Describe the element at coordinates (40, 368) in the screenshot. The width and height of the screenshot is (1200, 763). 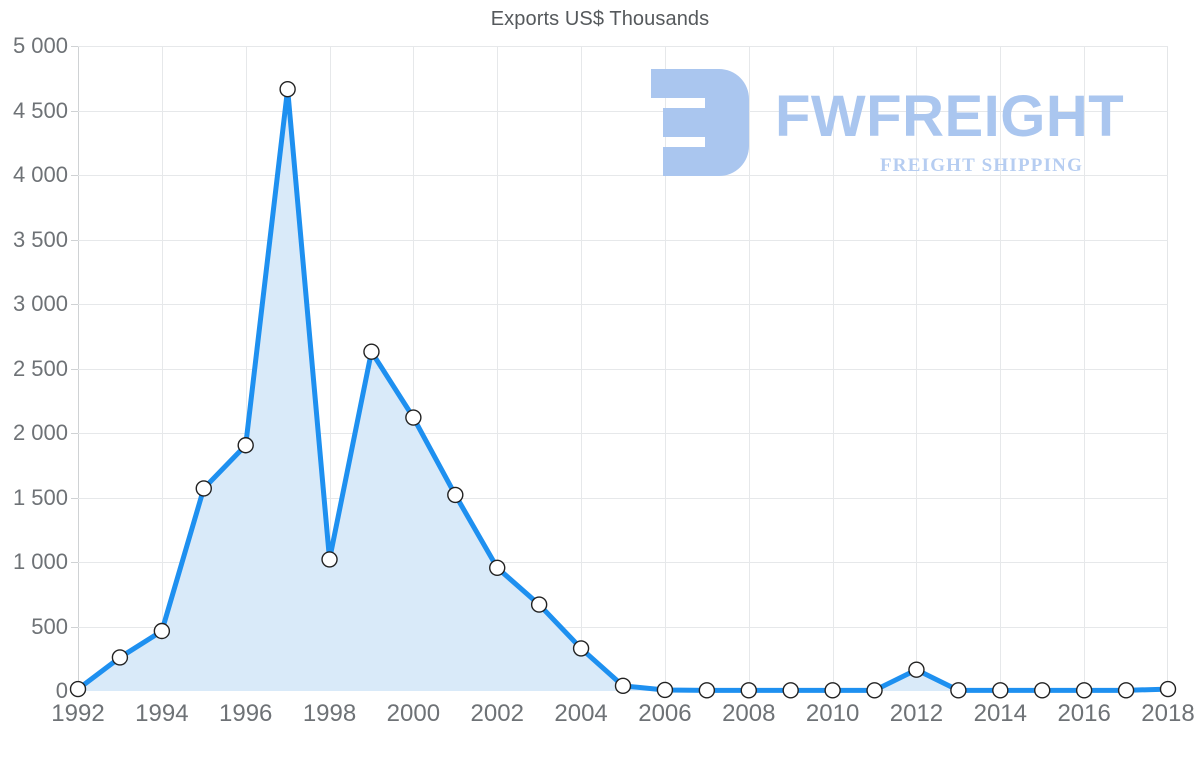
I see `y-tick-label: 2 500` at that location.